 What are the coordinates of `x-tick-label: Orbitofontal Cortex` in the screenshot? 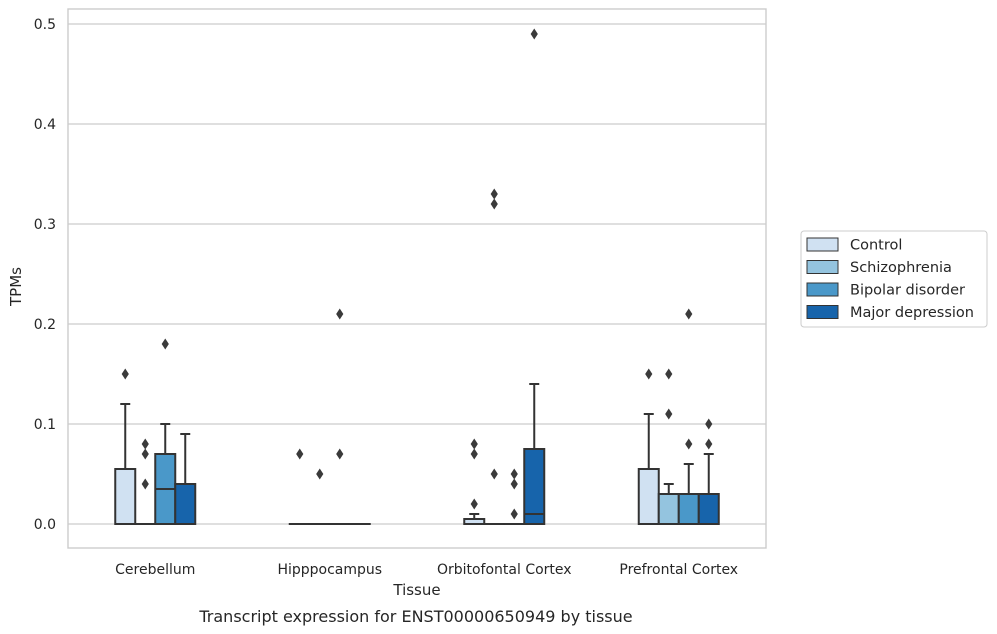 It's located at (504, 570).